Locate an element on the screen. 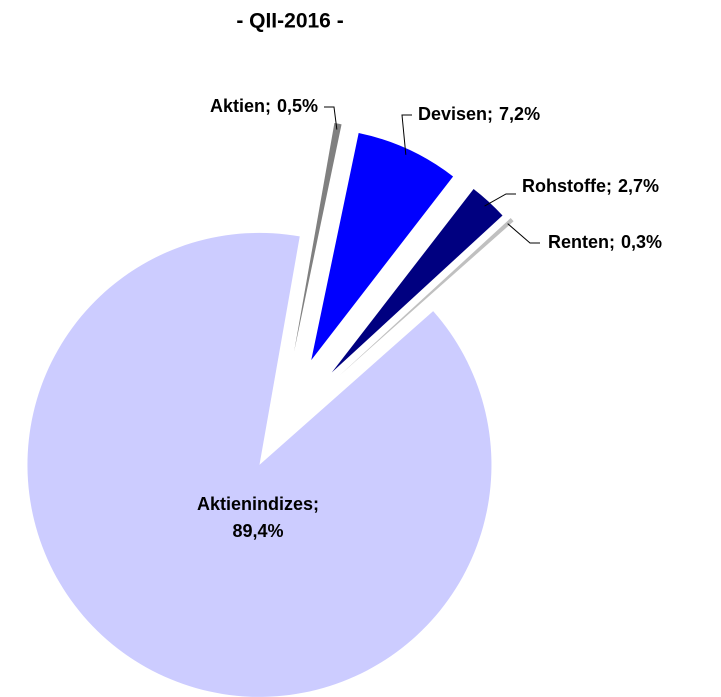  value-label: 89,4% is located at coordinates (257, 531).